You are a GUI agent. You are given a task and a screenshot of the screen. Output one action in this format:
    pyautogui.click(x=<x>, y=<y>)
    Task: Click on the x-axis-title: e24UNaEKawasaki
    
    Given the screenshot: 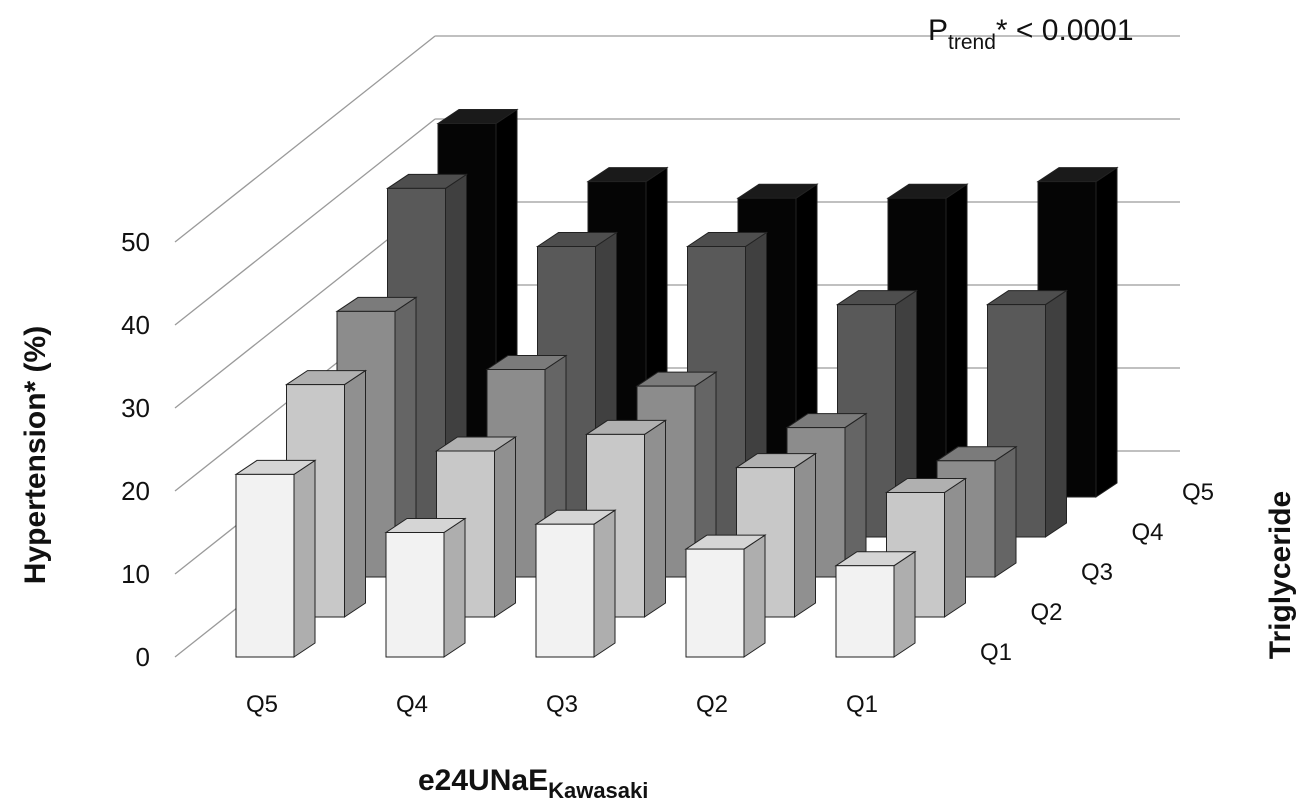 What is the action you would take?
    pyautogui.click(x=533, y=782)
    